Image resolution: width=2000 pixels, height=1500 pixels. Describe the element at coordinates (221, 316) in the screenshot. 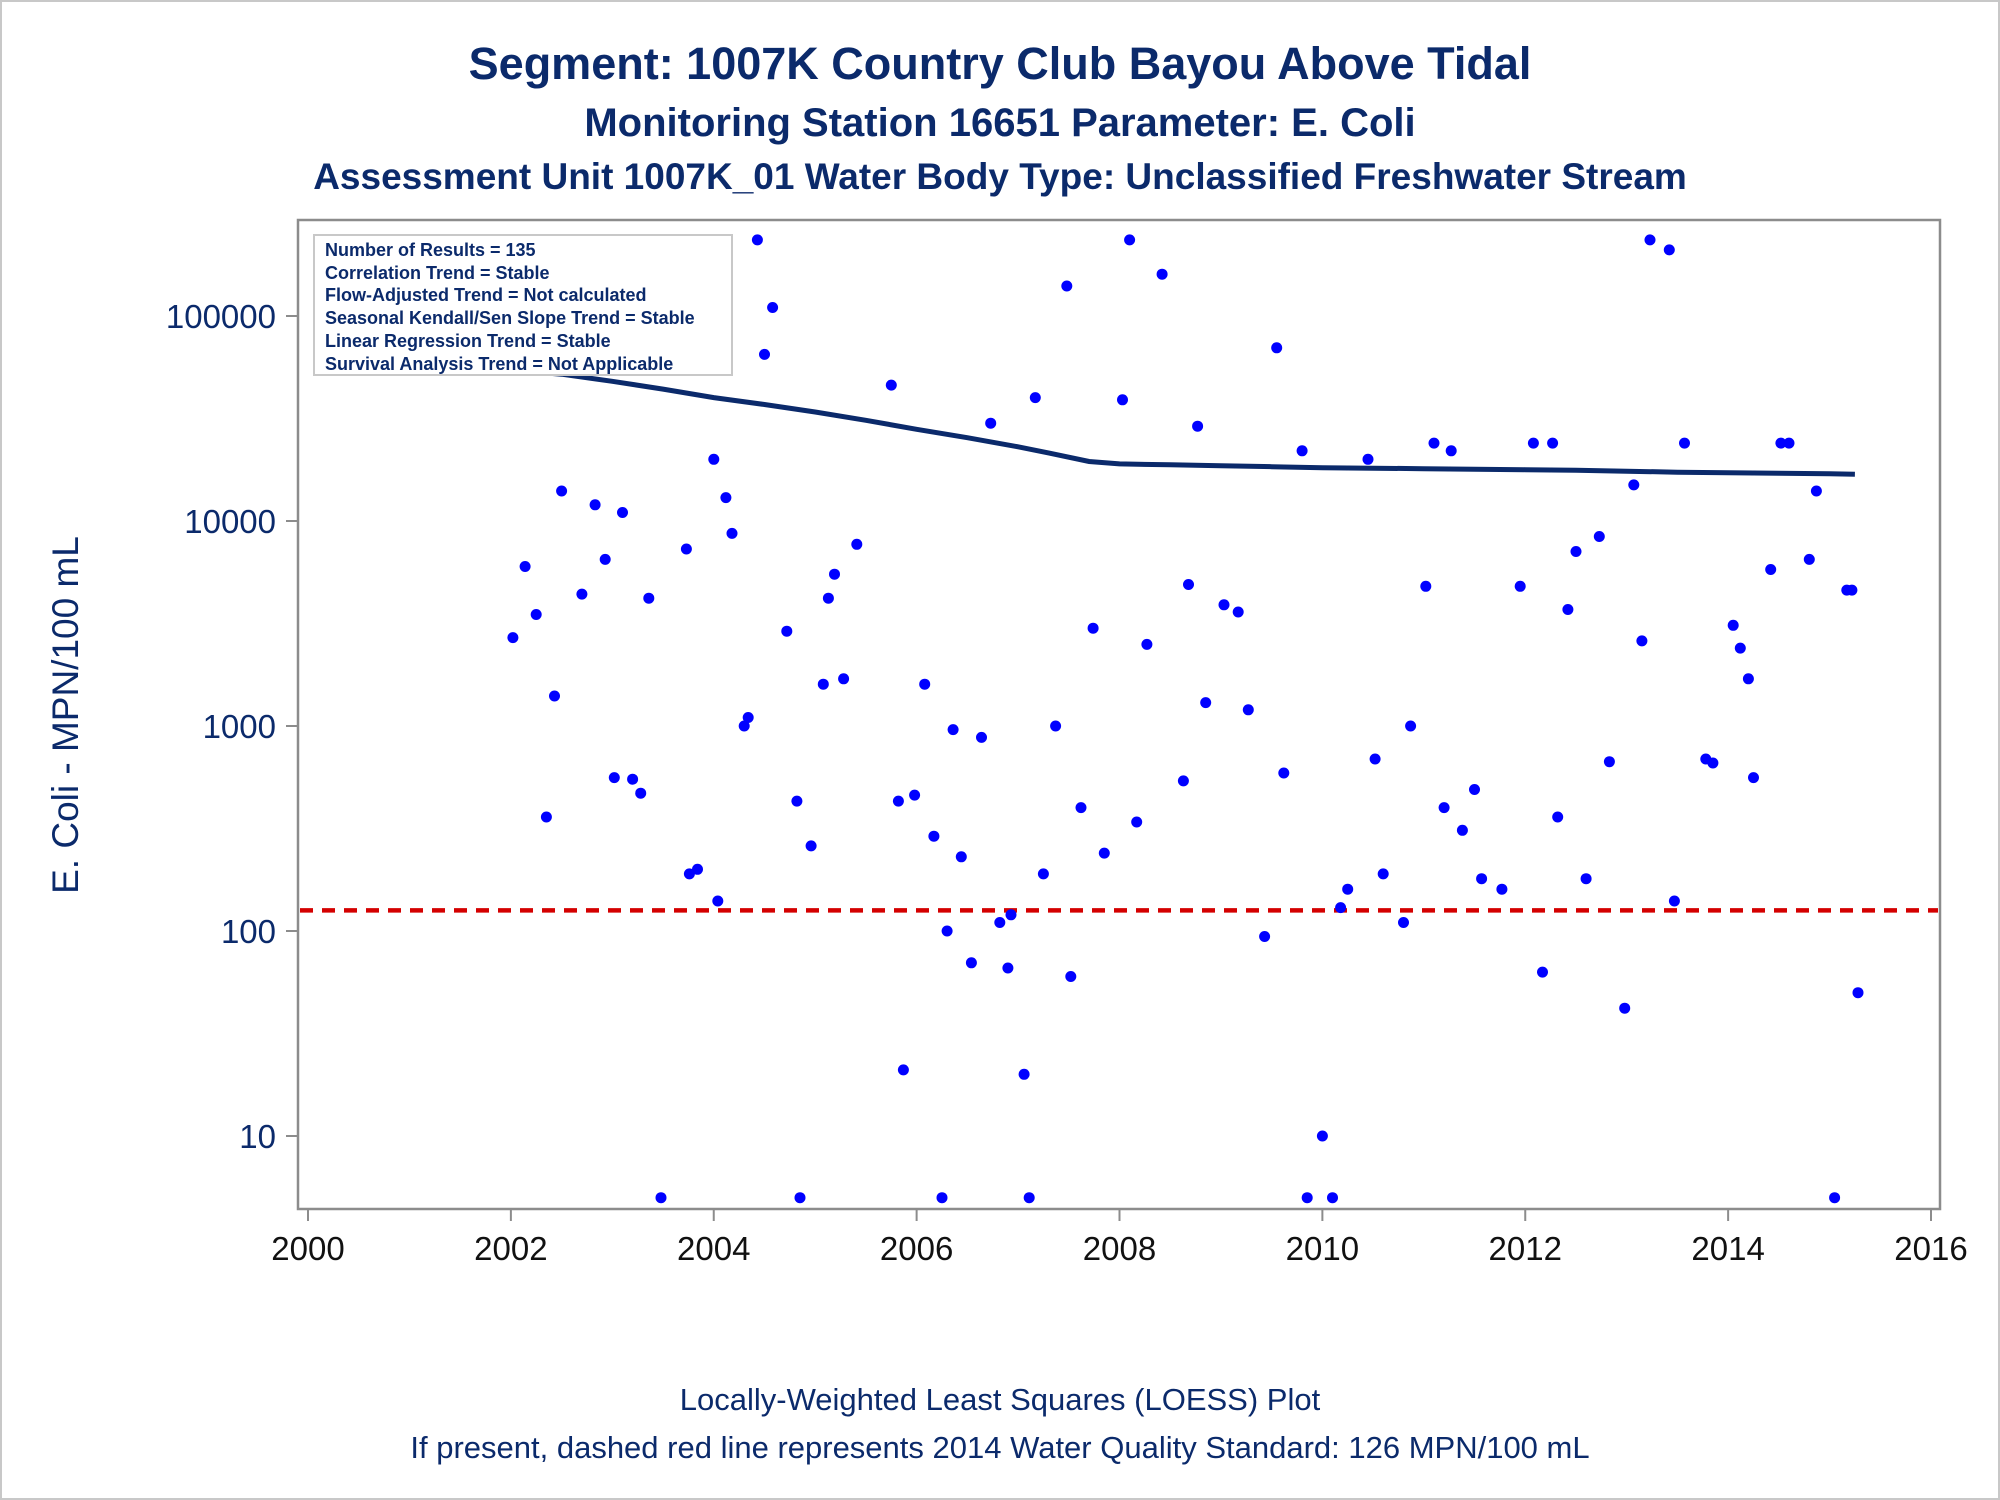

I see `y-tick-label: 100000` at that location.